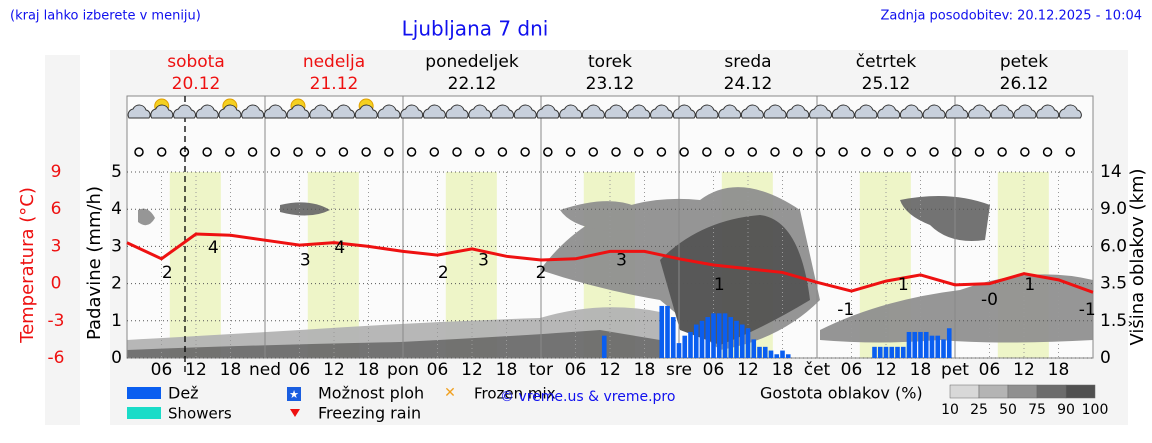 Image resolution: width=1152 pixels, height=443 pixels. I want to click on left-strip, so click(62, 240).